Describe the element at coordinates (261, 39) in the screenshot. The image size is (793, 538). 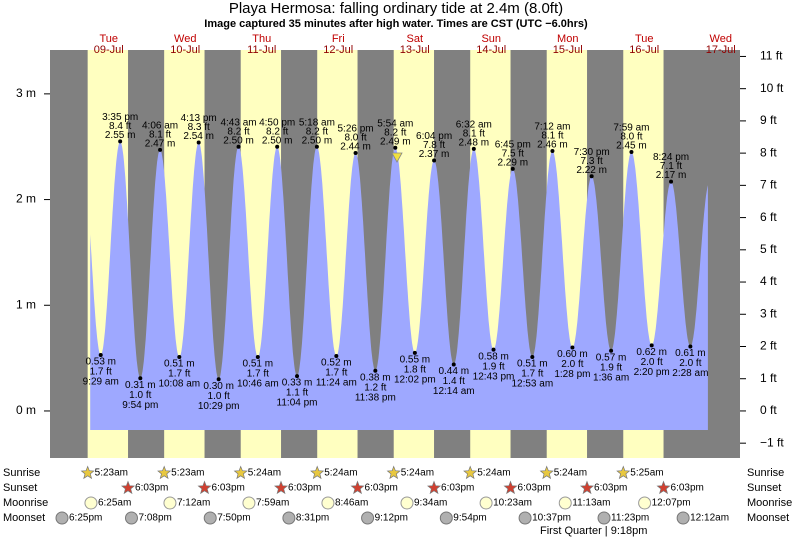
I see `day-weekday: Thu` at that location.